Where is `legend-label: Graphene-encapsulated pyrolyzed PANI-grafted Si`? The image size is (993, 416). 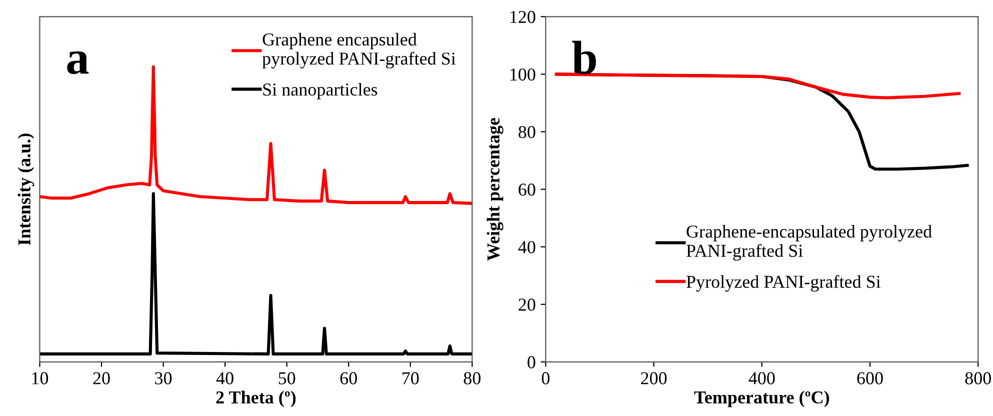
legend-label: Graphene-encapsulated pyrolyzed PANI-grafted Si is located at coordinates (809, 243).